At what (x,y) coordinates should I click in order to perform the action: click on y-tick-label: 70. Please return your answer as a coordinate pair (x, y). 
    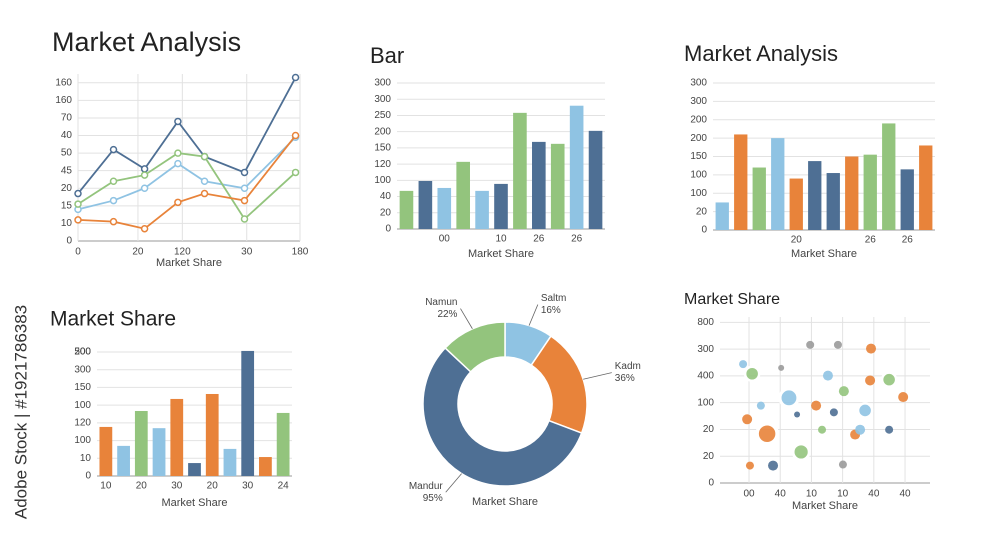
    Looking at the image, I should click on (67, 118).